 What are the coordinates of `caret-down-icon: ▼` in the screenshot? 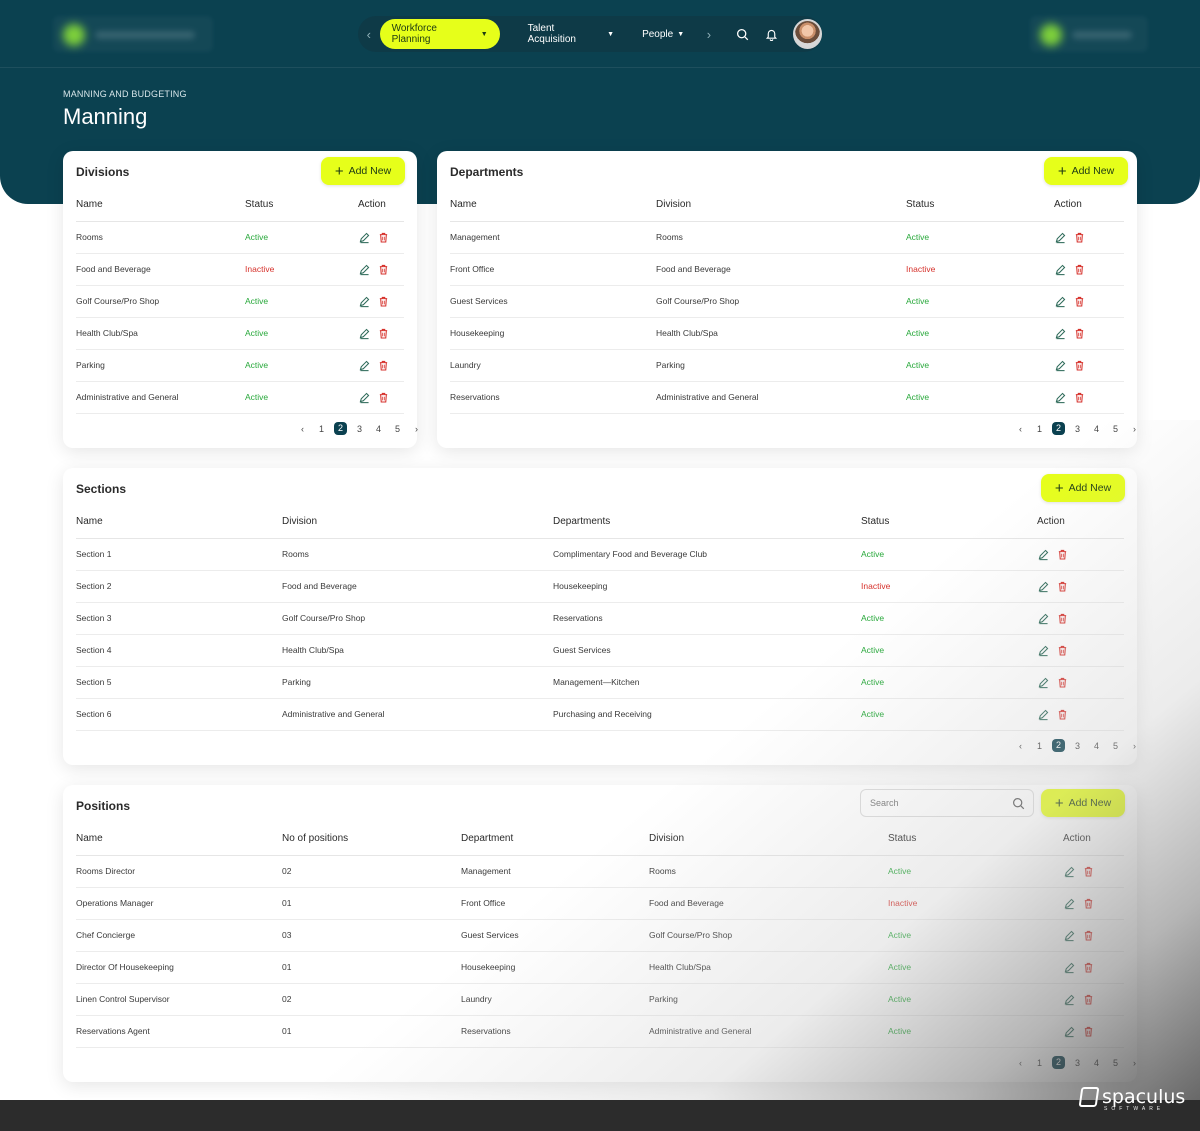 It's located at (611, 34).